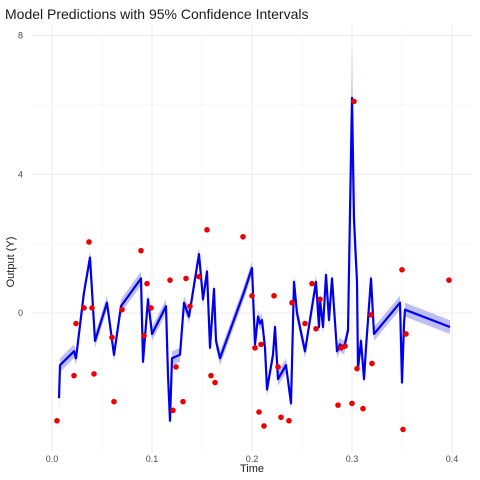  What do you see at coordinates (20, 313) in the screenshot?
I see `y-tick-label: 0` at bounding box center [20, 313].